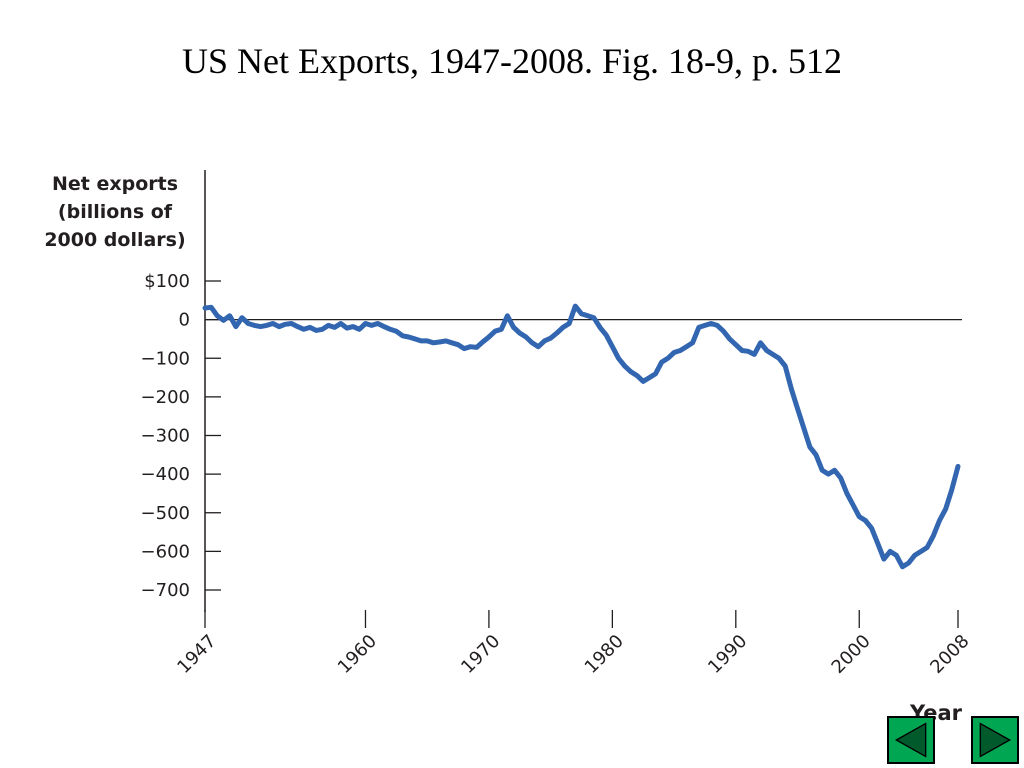 This screenshot has height=768, width=1024. Describe the element at coordinates (167, 281) in the screenshot. I see `y-tick-label: $100` at that location.